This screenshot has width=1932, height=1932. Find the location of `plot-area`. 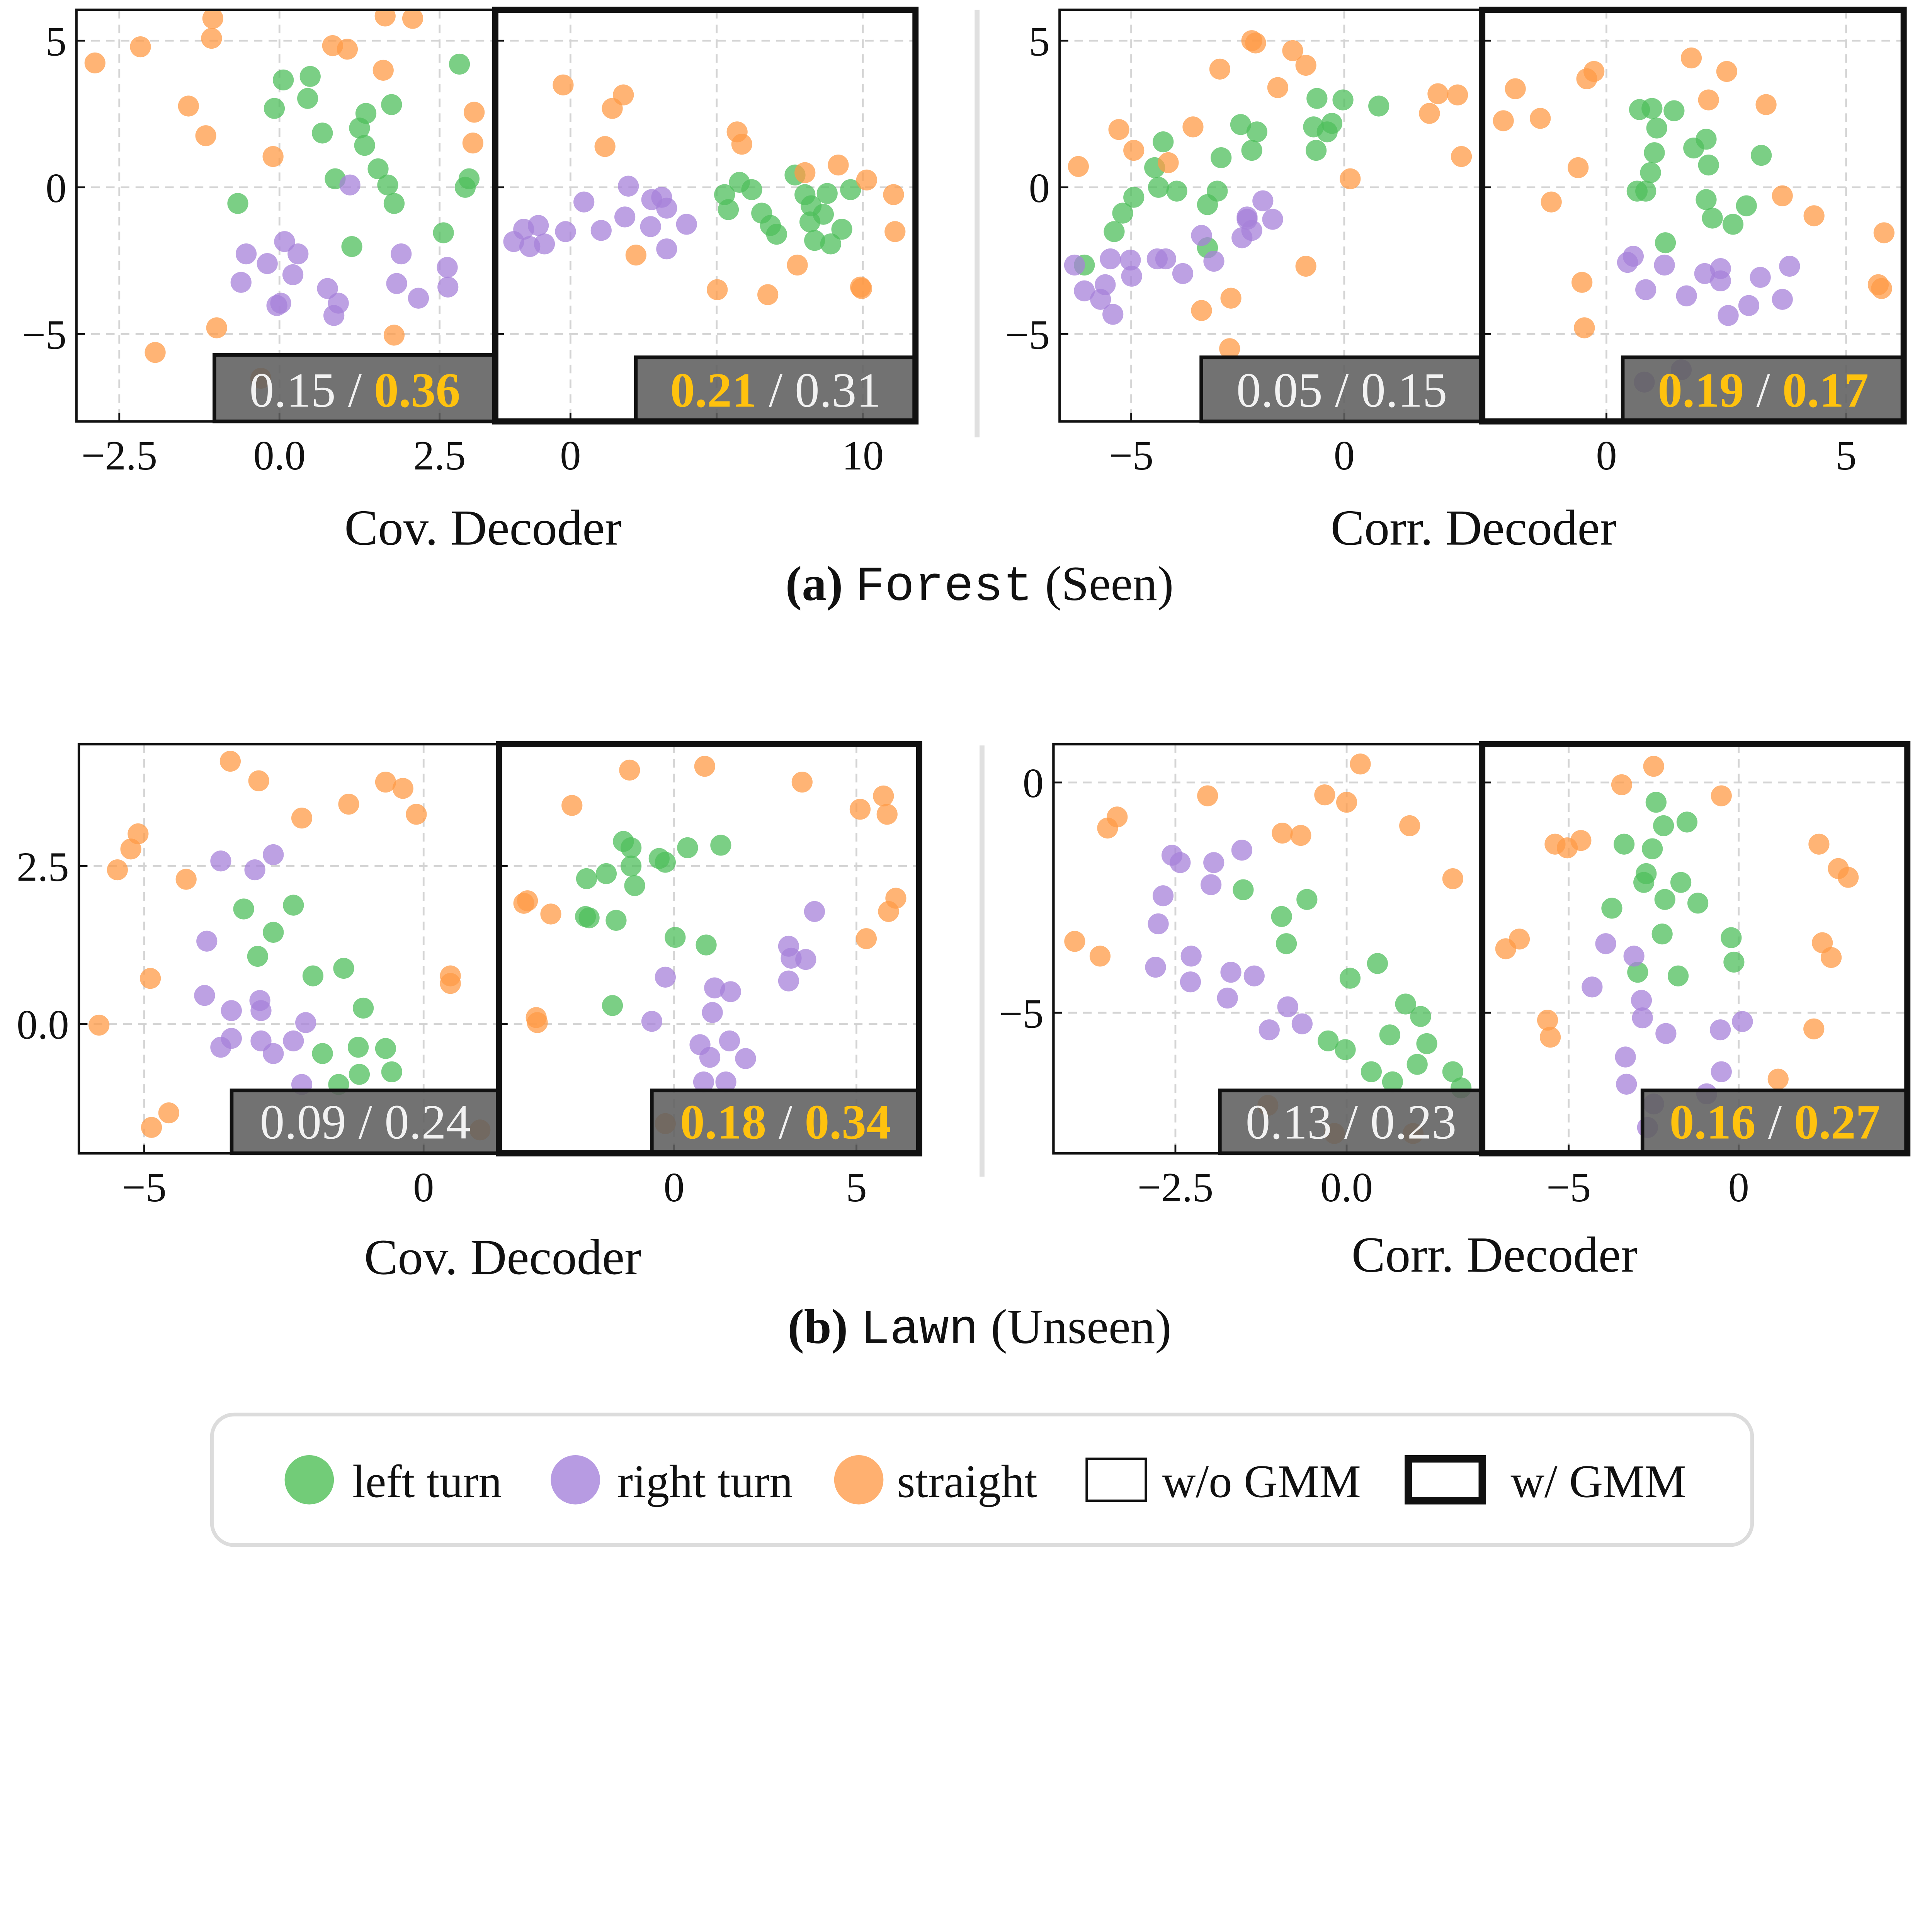

plot-area is located at coordinates (289, 949).